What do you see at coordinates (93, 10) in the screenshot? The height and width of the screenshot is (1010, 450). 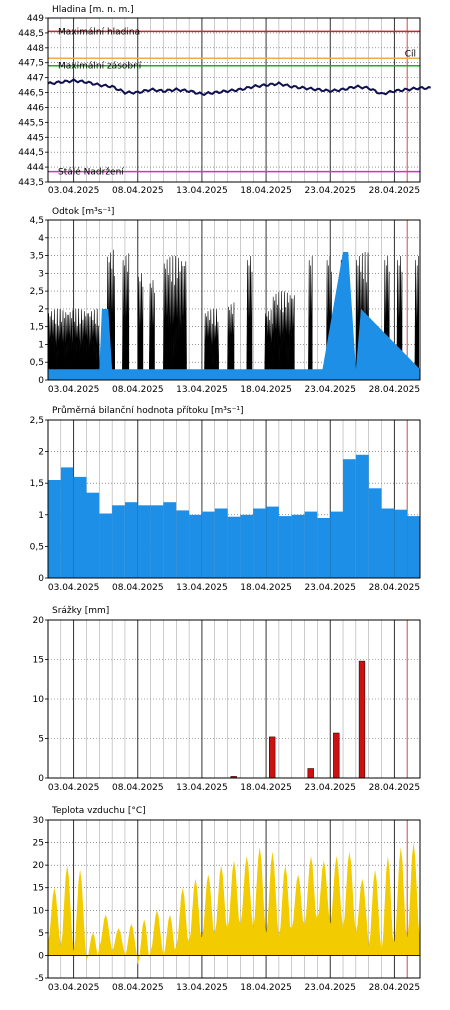 I see `hladina-title: Hladina [m. n. m.]` at bounding box center [93, 10].